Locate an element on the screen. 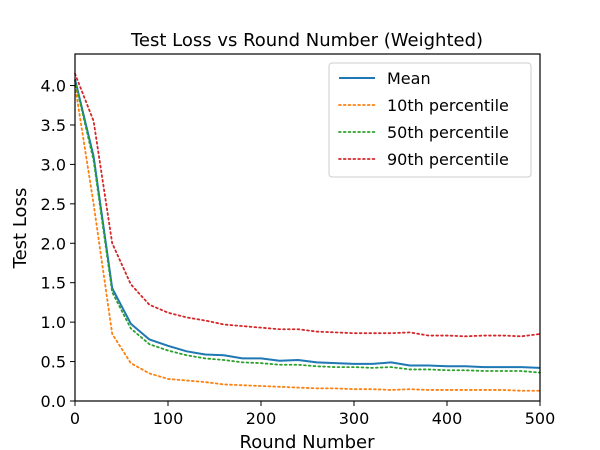 The height and width of the screenshot is (450, 600). y-tick-label: 1.5 is located at coordinates (53, 283).